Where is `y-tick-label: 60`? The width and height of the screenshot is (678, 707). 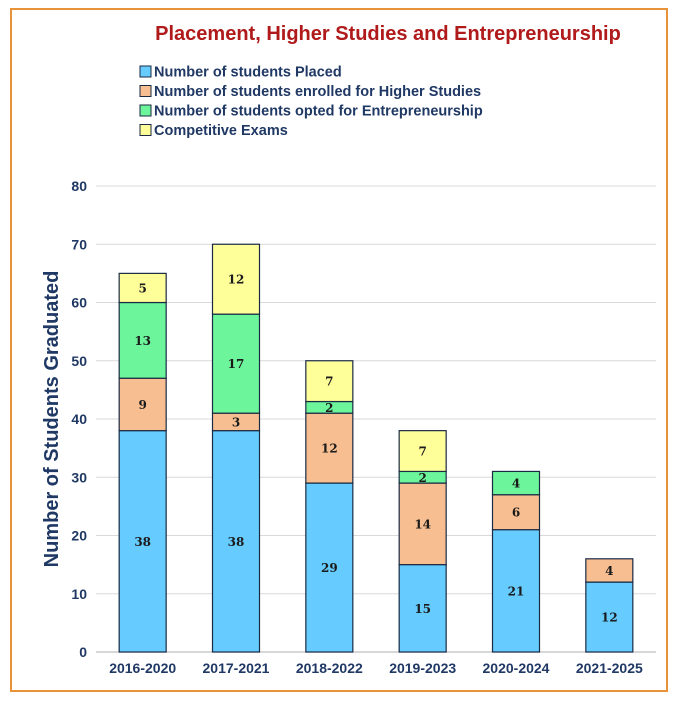
y-tick-label: 60 is located at coordinates (79, 303).